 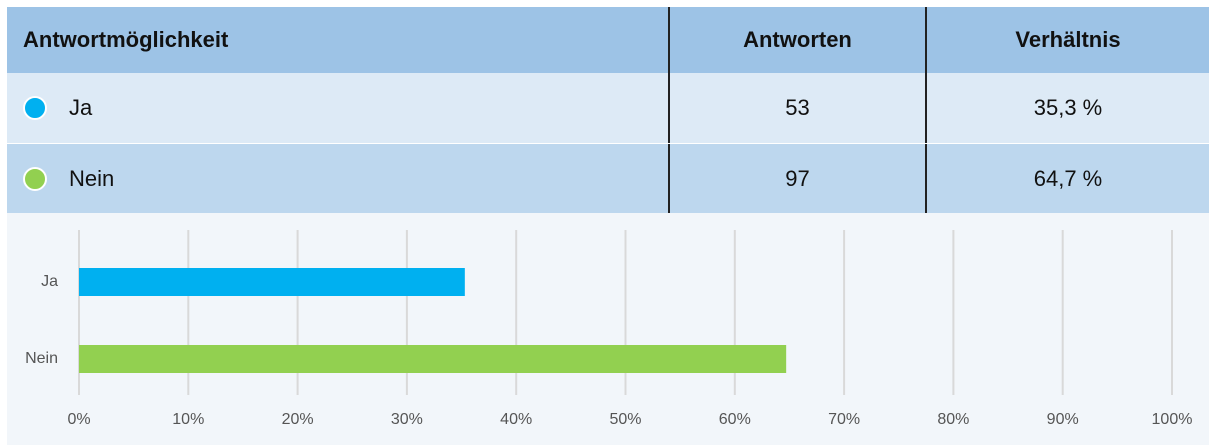 I want to click on x-tick-label: 30%, so click(x=407, y=419).